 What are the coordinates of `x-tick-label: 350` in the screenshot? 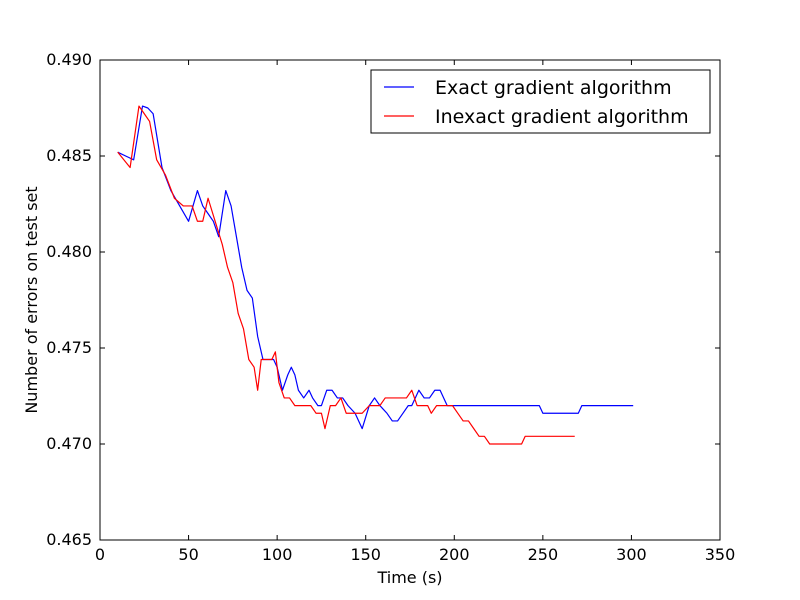 It's located at (720, 554).